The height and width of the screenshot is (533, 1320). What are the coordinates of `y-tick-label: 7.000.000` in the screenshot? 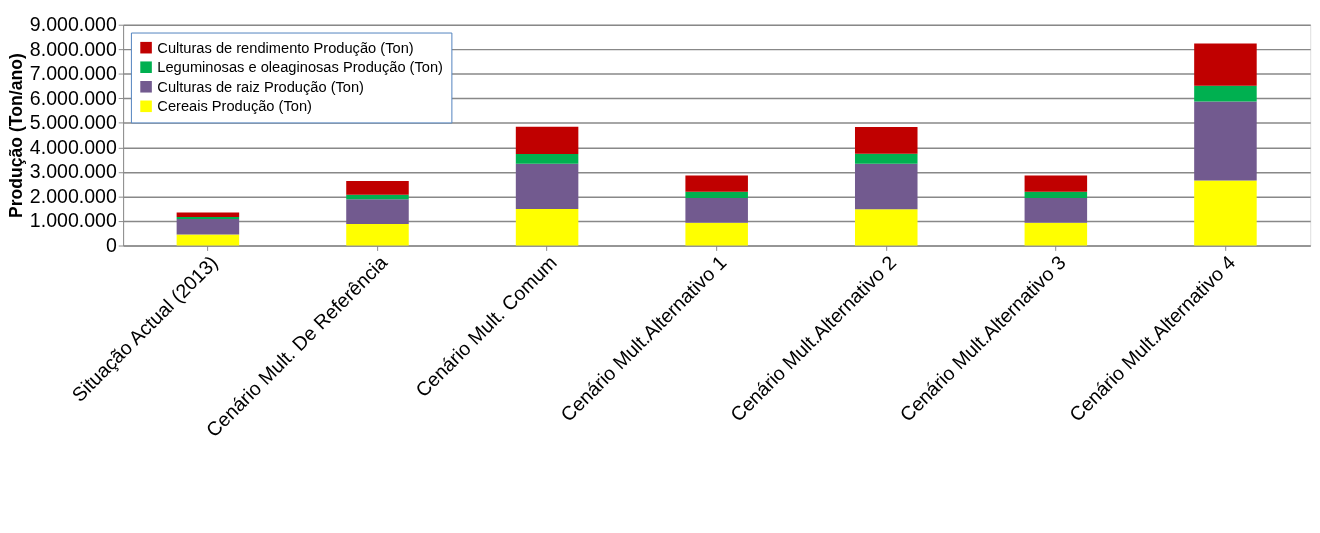 It's located at (73, 73).